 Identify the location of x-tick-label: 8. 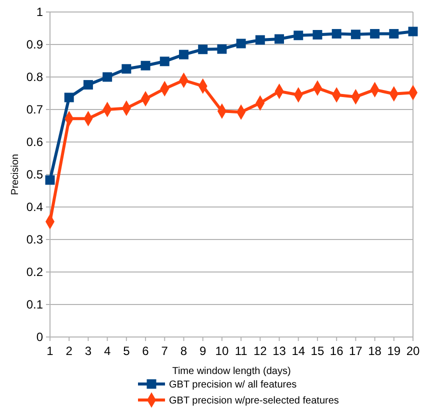
(184, 351).